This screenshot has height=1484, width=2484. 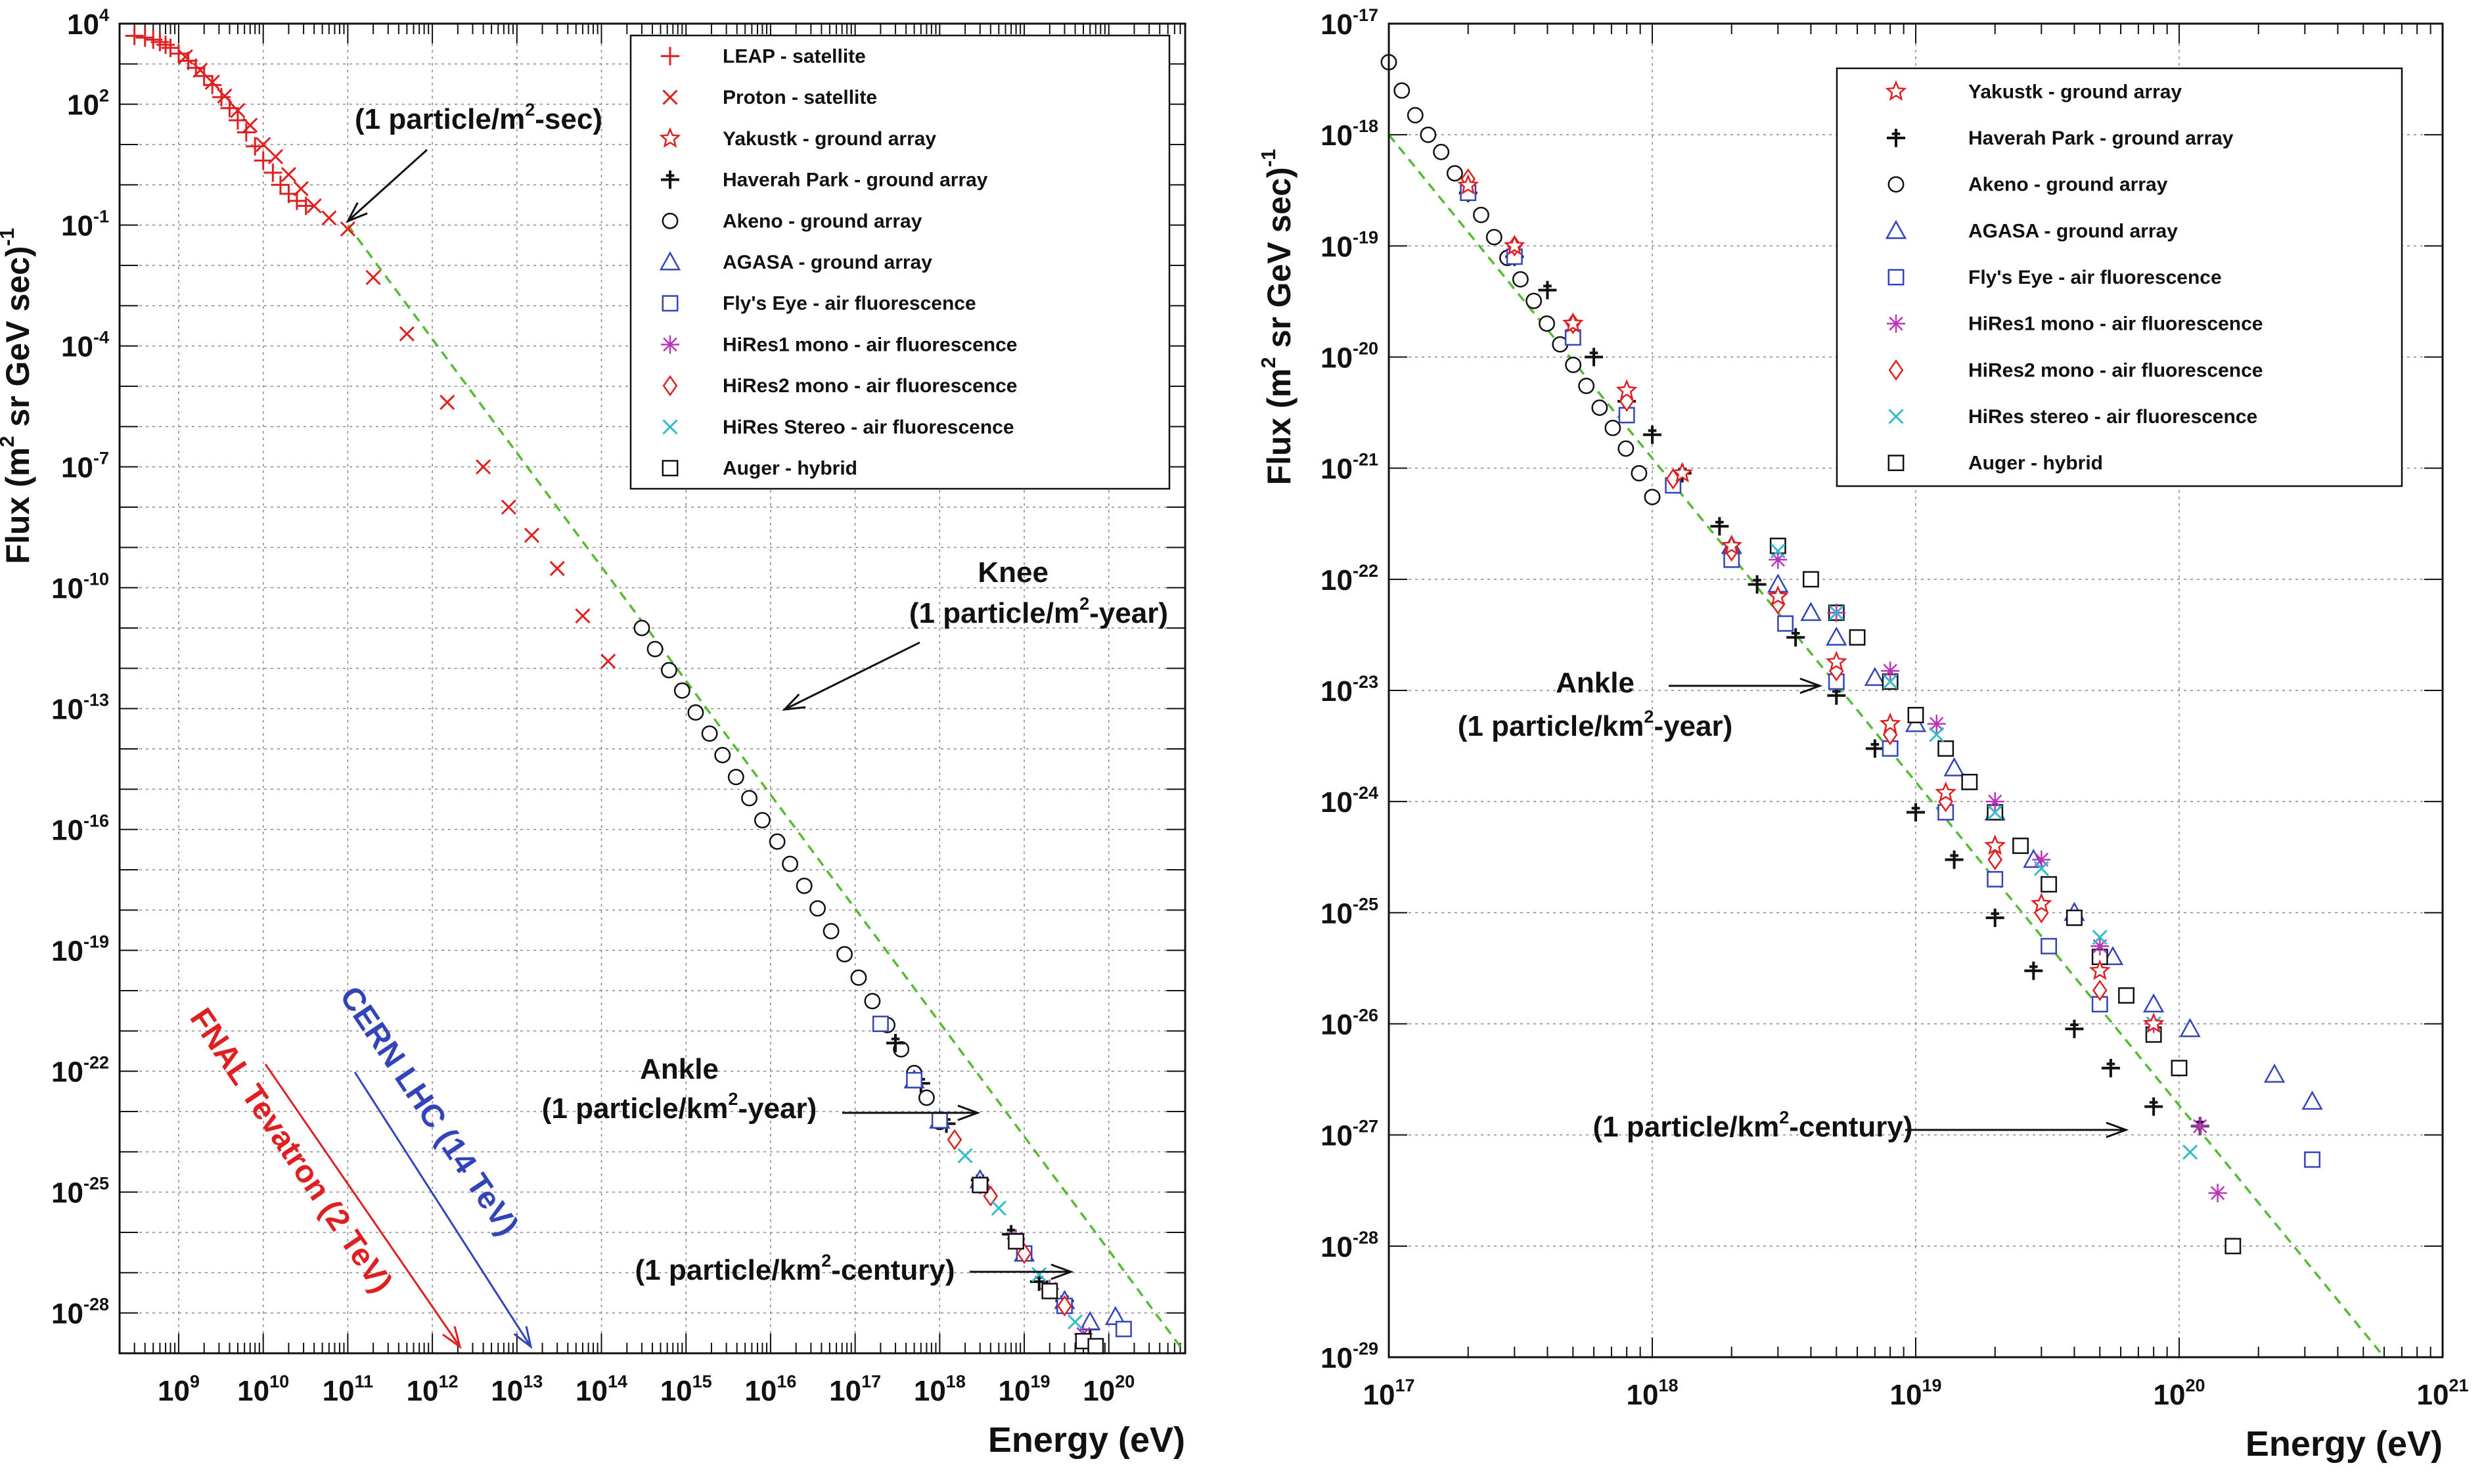 What do you see at coordinates (1062, 1271) in the screenshot?
I see `arrow-km2-century-head` at bounding box center [1062, 1271].